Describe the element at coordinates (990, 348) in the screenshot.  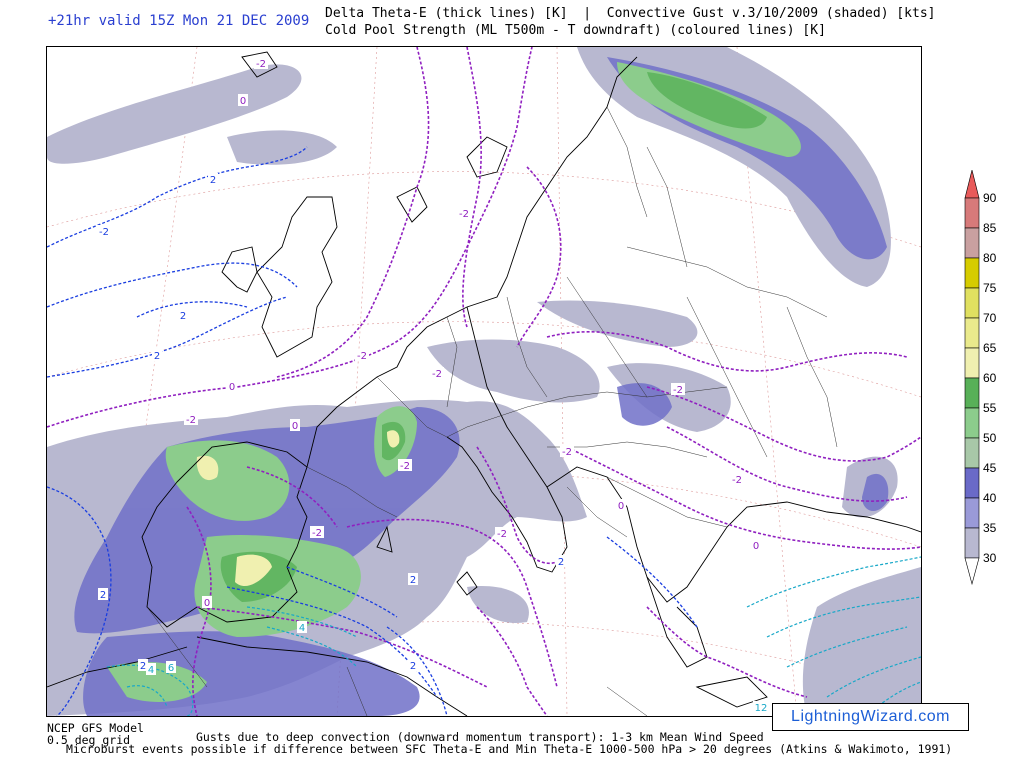
I see `legend-label-65: 65` at that location.